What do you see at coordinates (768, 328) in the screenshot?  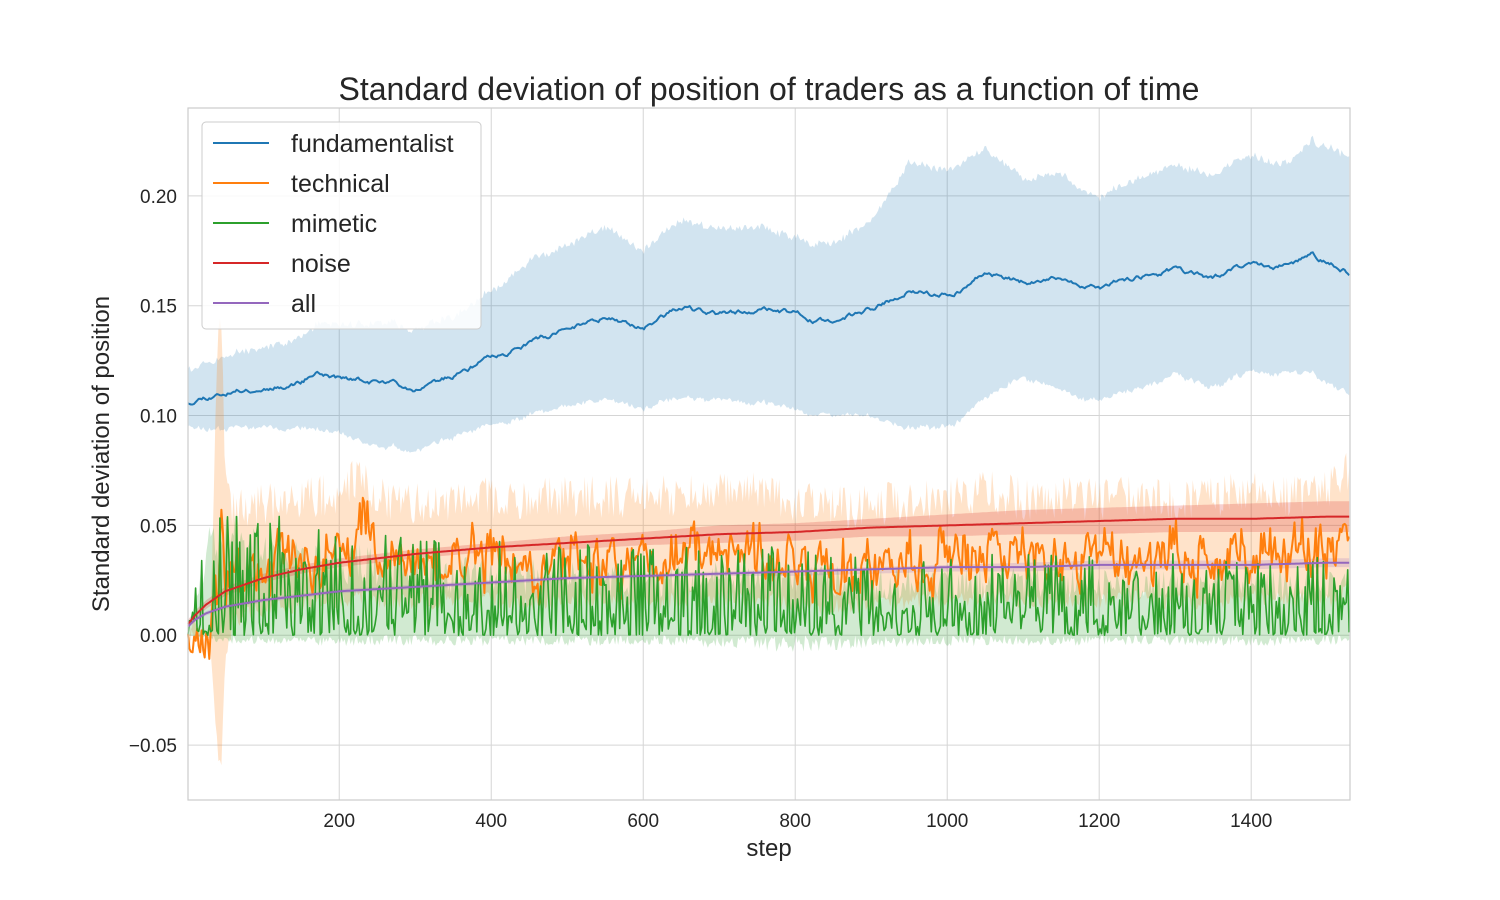 I see `fundamentalist-line` at bounding box center [768, 328].